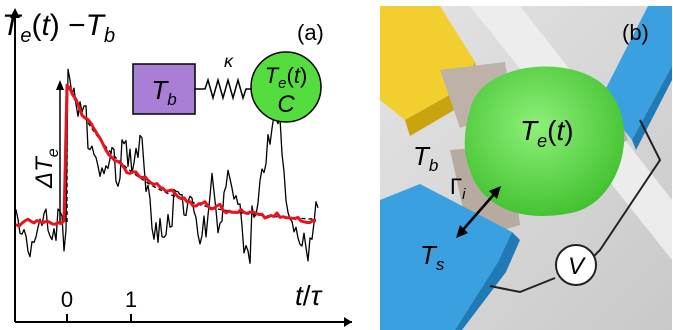  I want to click on bath-box-label: Tb, so click(163, 92).